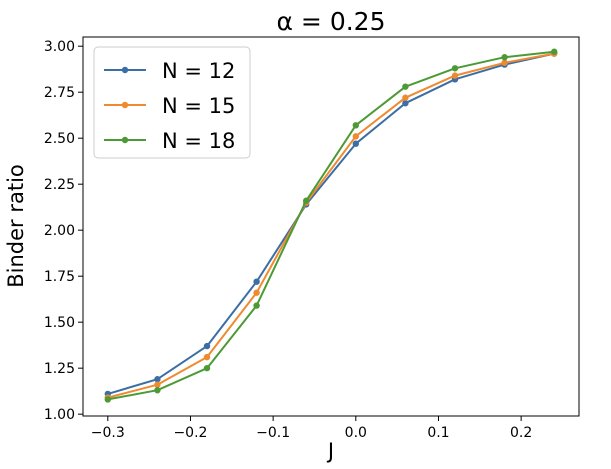 Image resolution: width=611 pixels, height=469 pixels. Describe the element at coordinates (273, 433) in the screenshot. I see `x-tick-label: −0.1` at that location.